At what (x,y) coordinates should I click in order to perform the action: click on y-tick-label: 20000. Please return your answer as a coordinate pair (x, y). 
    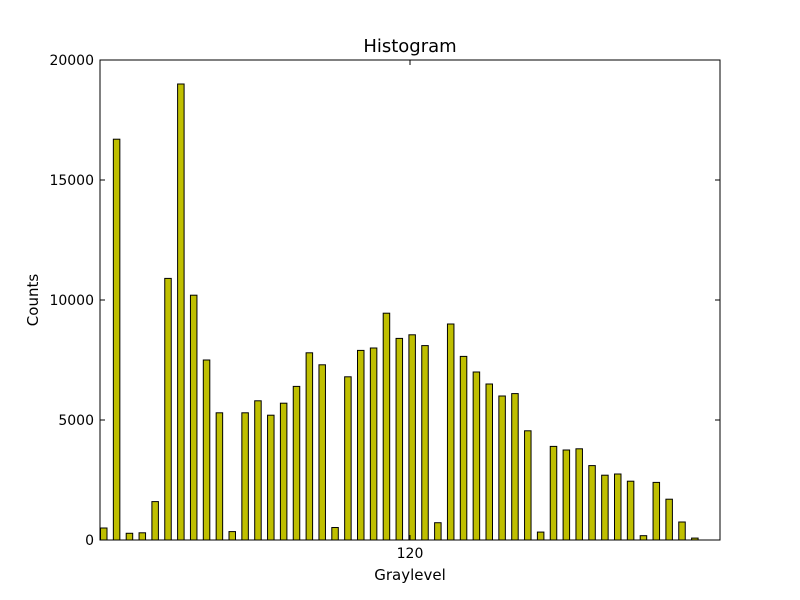
    Looking at the image, I should click on (71, 61).